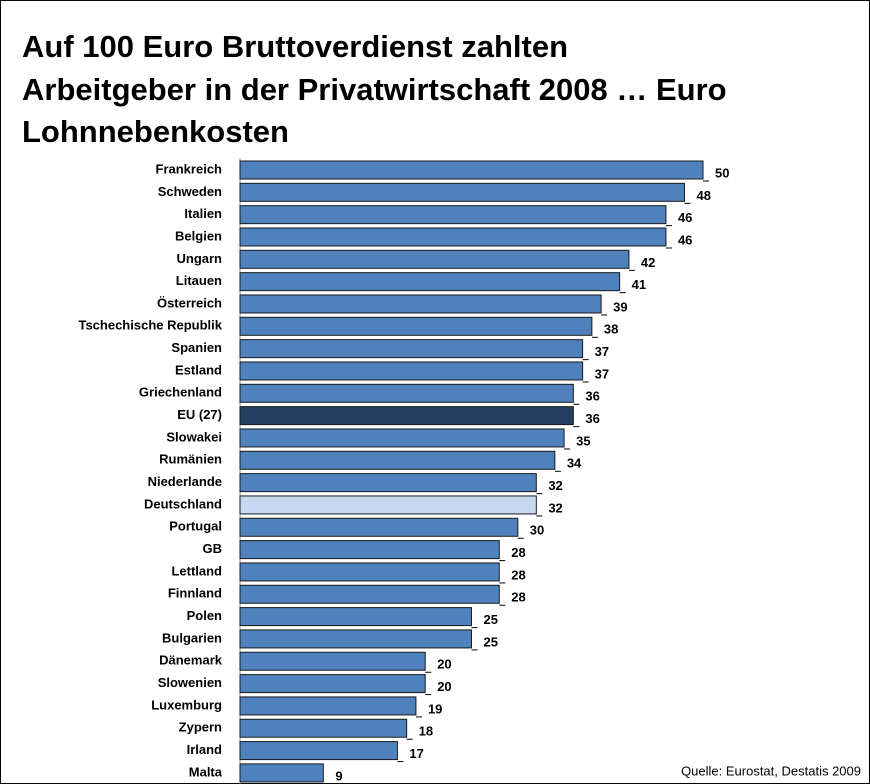  I want to click on category-label: Schweden, so click(190, 191).